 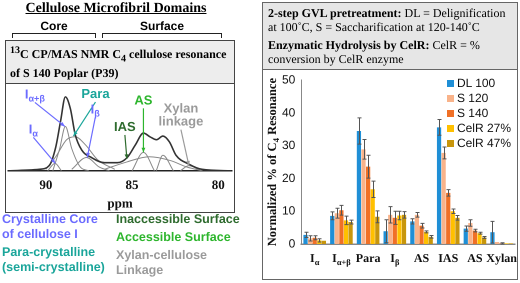 I want to click on x-tick-label: IAS, so click(x=448, y=258).